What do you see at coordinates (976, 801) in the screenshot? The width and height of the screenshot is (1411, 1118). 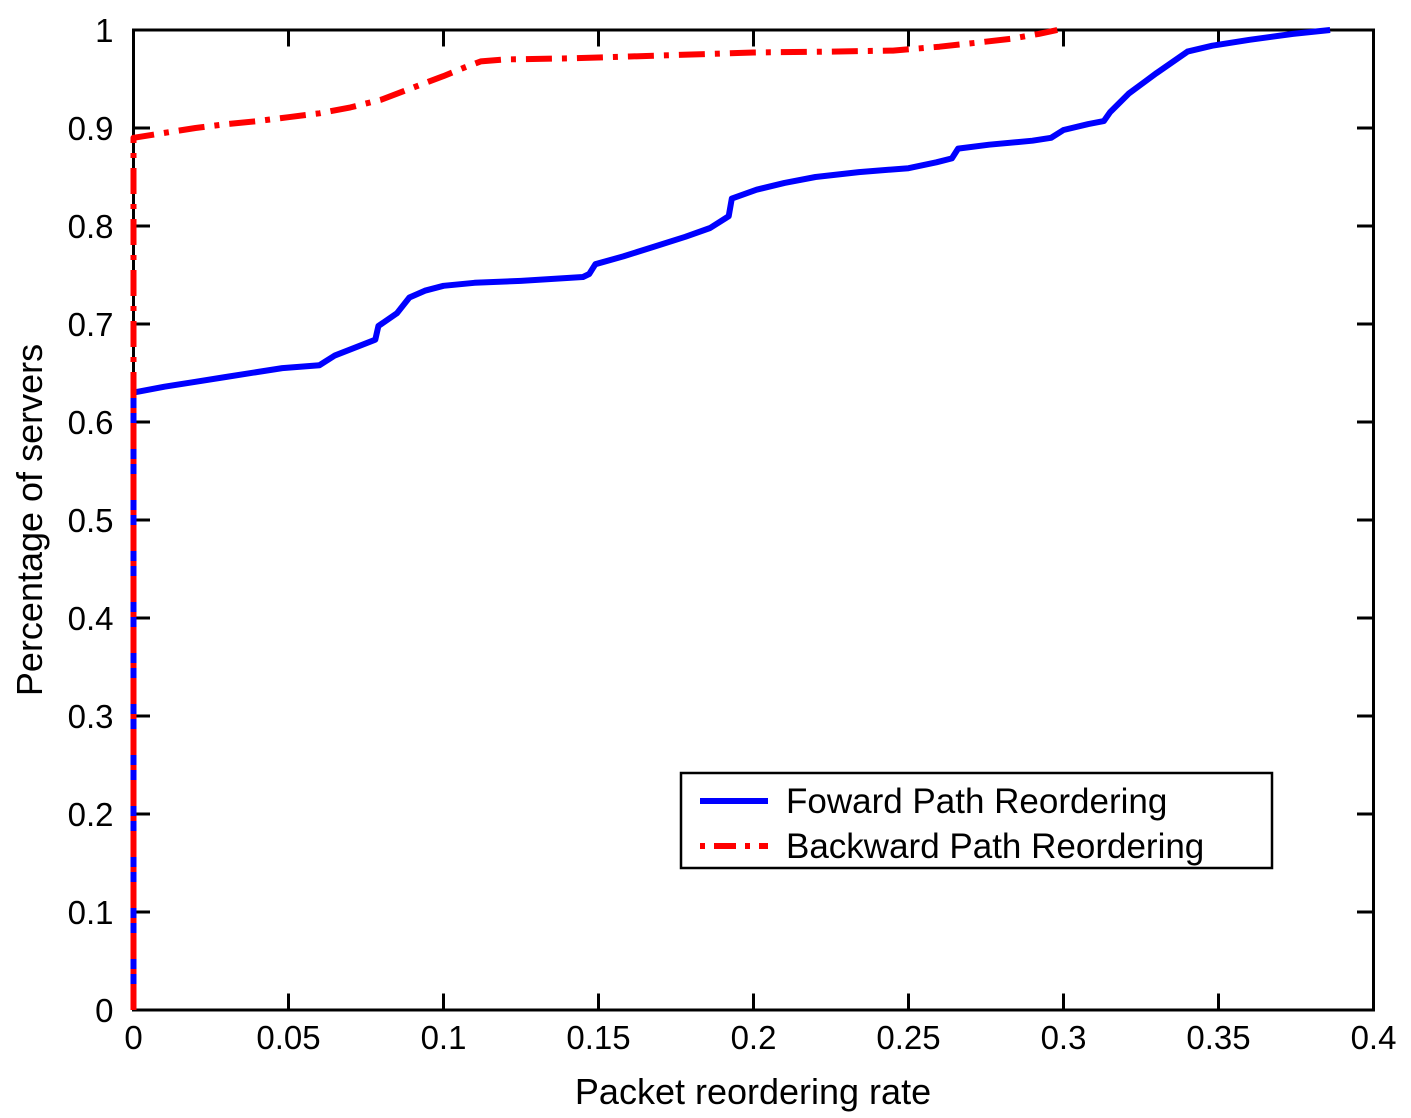 I see `legend-forward-label: Foward Path Reordering` at bounding box center [976, 801].